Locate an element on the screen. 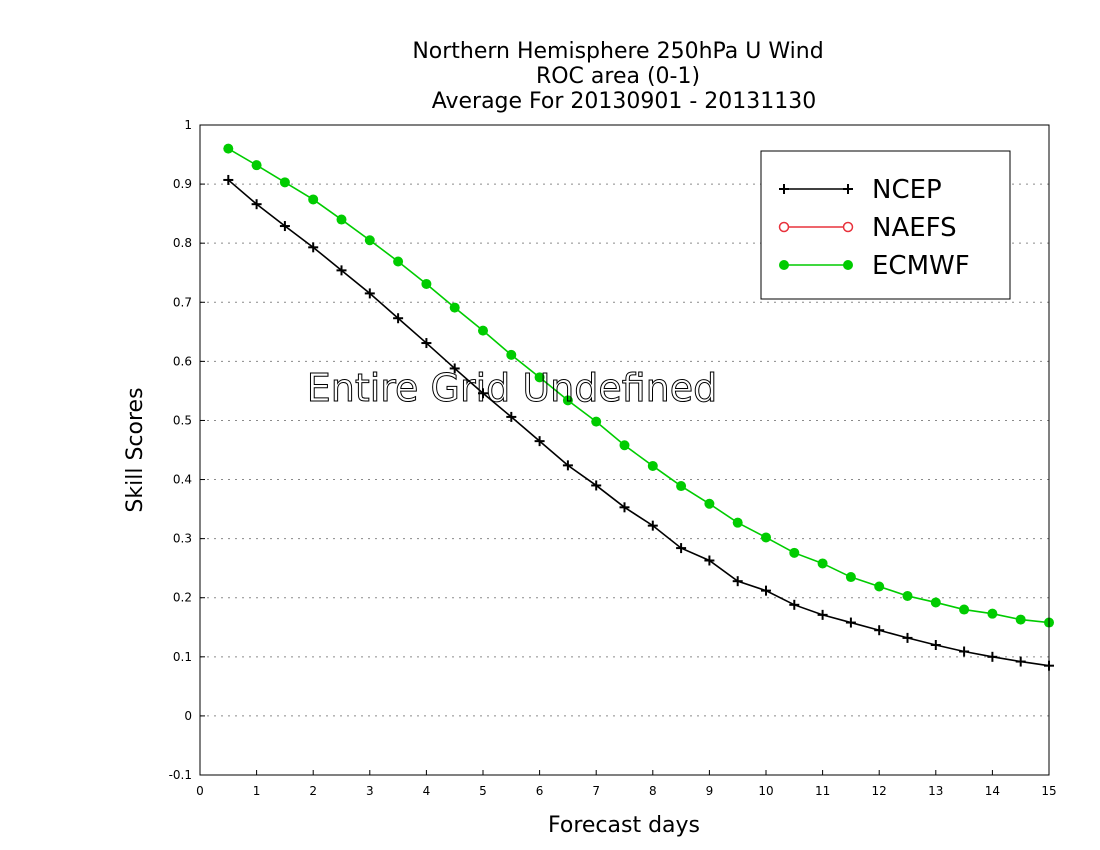 This screenshot has height=850, width=1100. x-tick-label: 15 is located at coordinates (1048, 791).